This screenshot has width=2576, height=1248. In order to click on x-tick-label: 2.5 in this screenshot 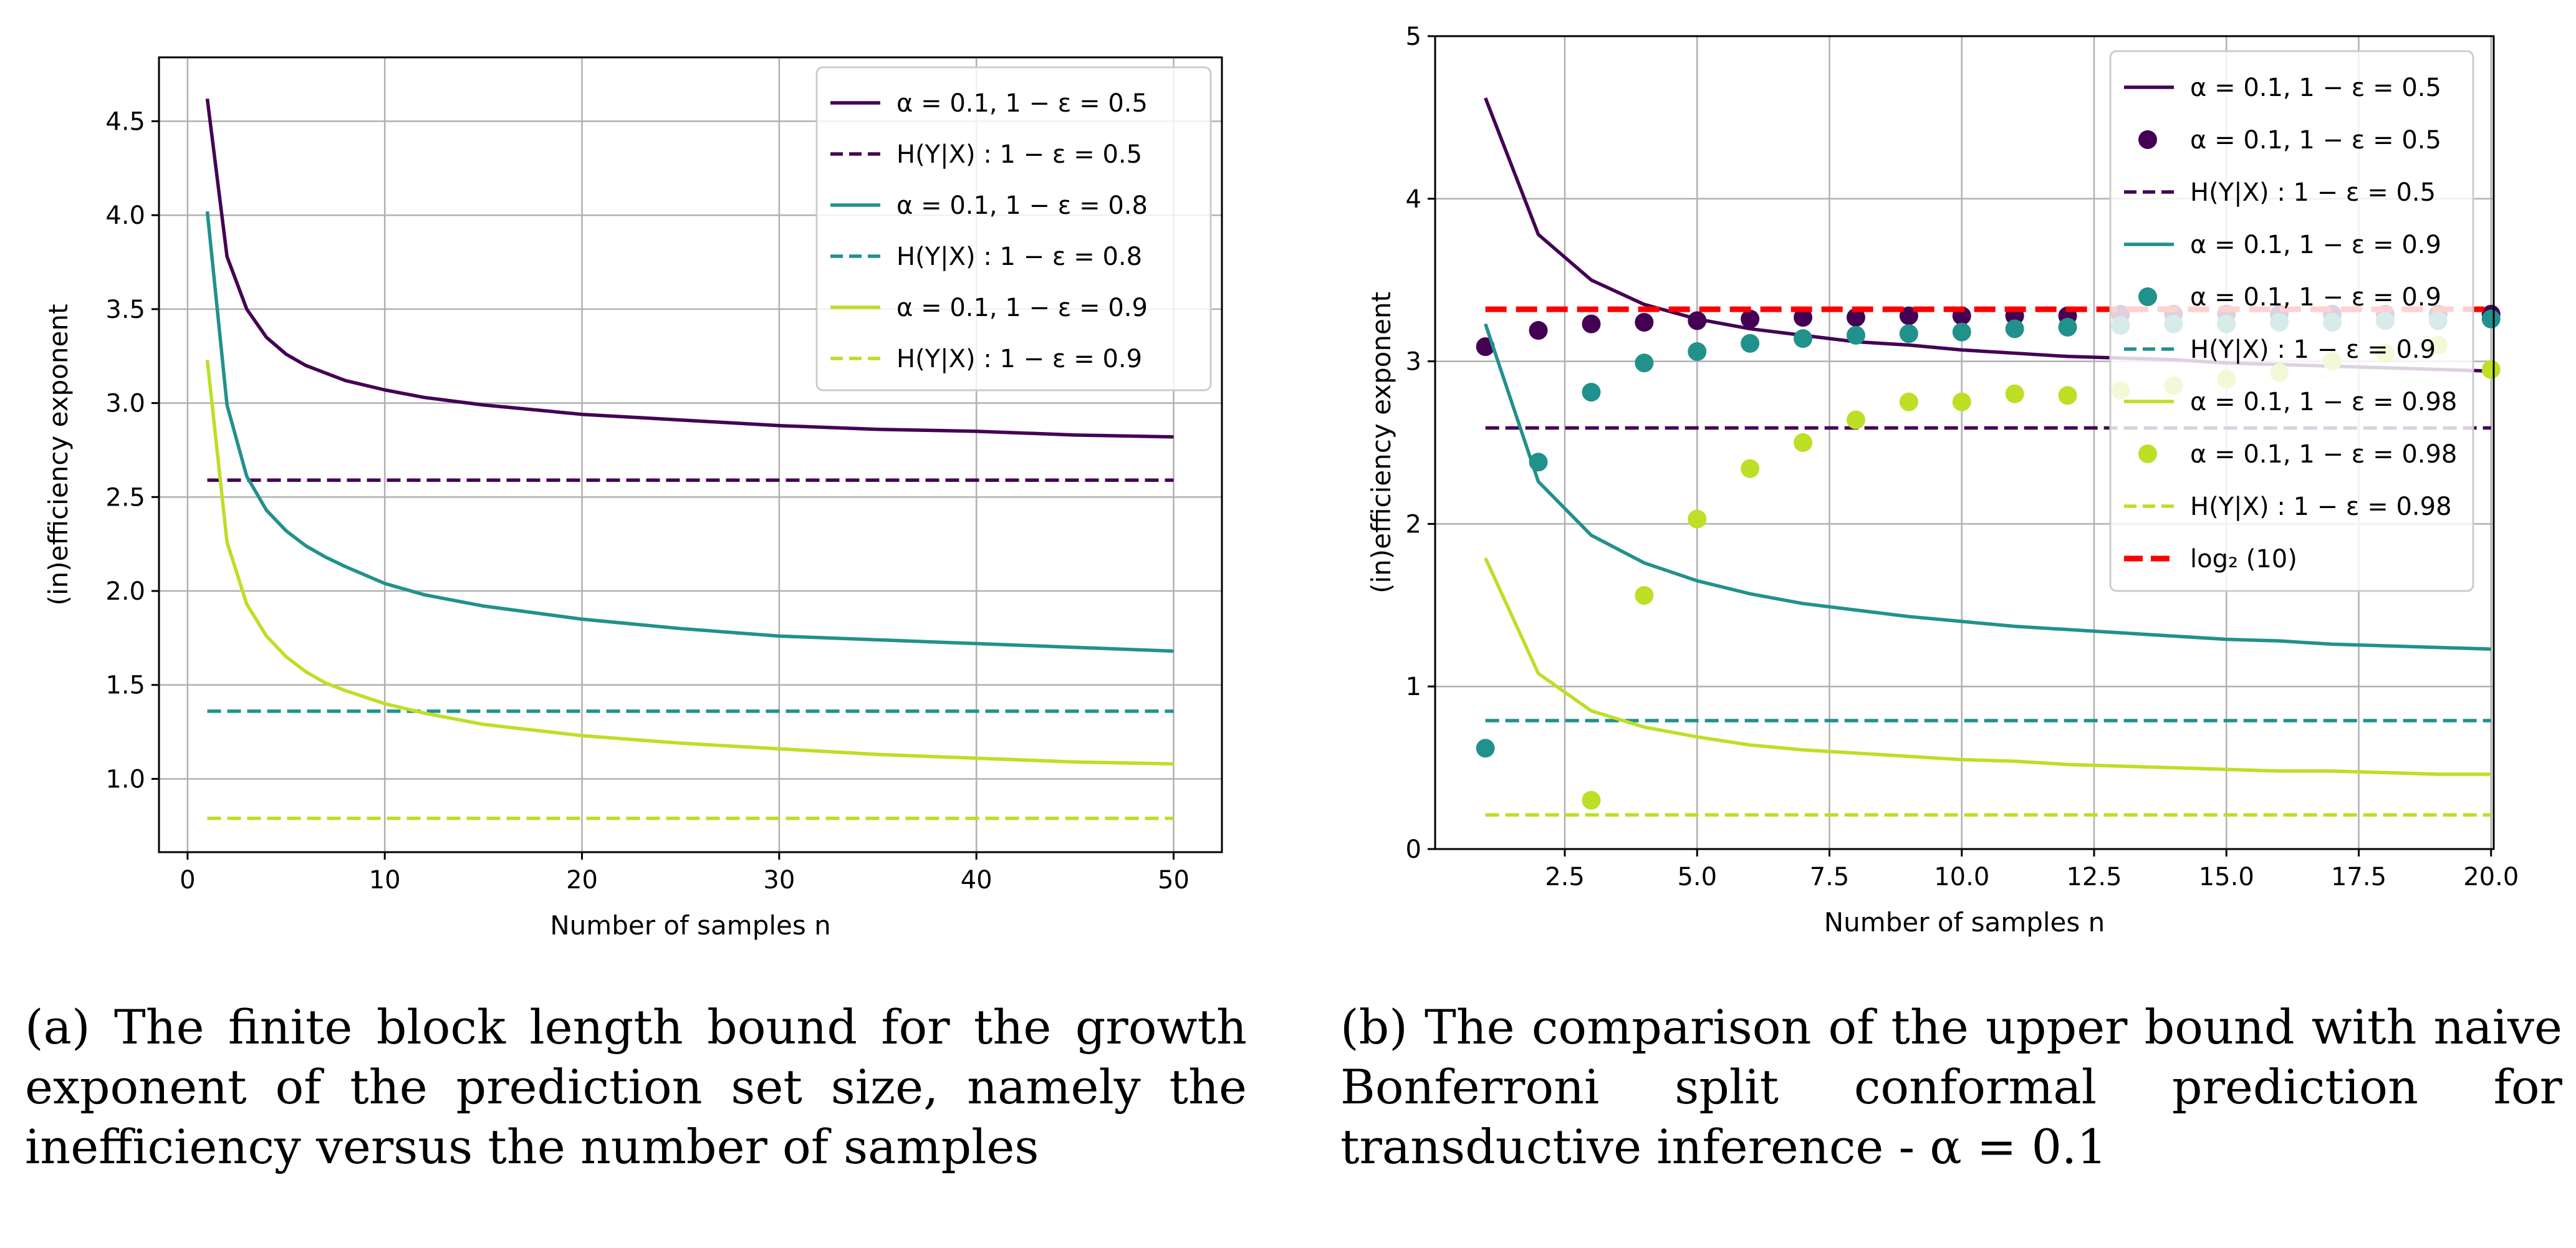, I will do `click(1565, 877)`.